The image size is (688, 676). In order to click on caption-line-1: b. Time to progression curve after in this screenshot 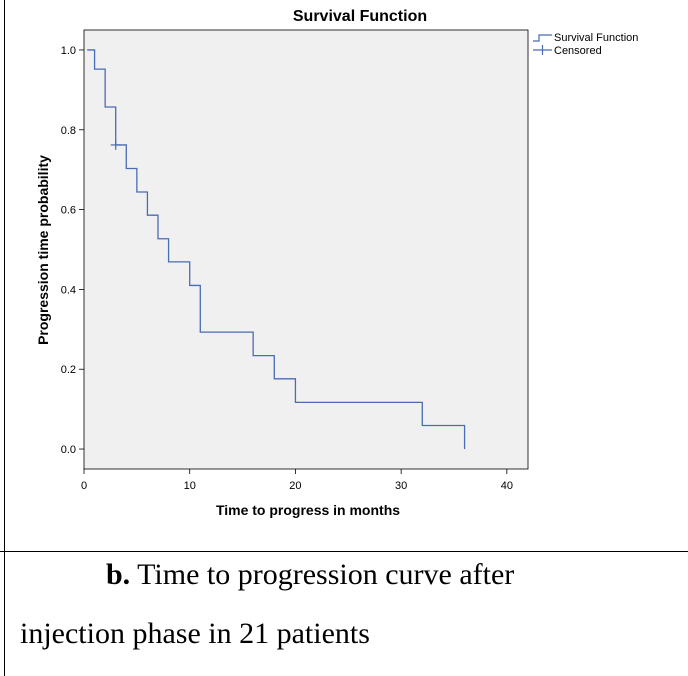, I will do `click(310, 575)`.